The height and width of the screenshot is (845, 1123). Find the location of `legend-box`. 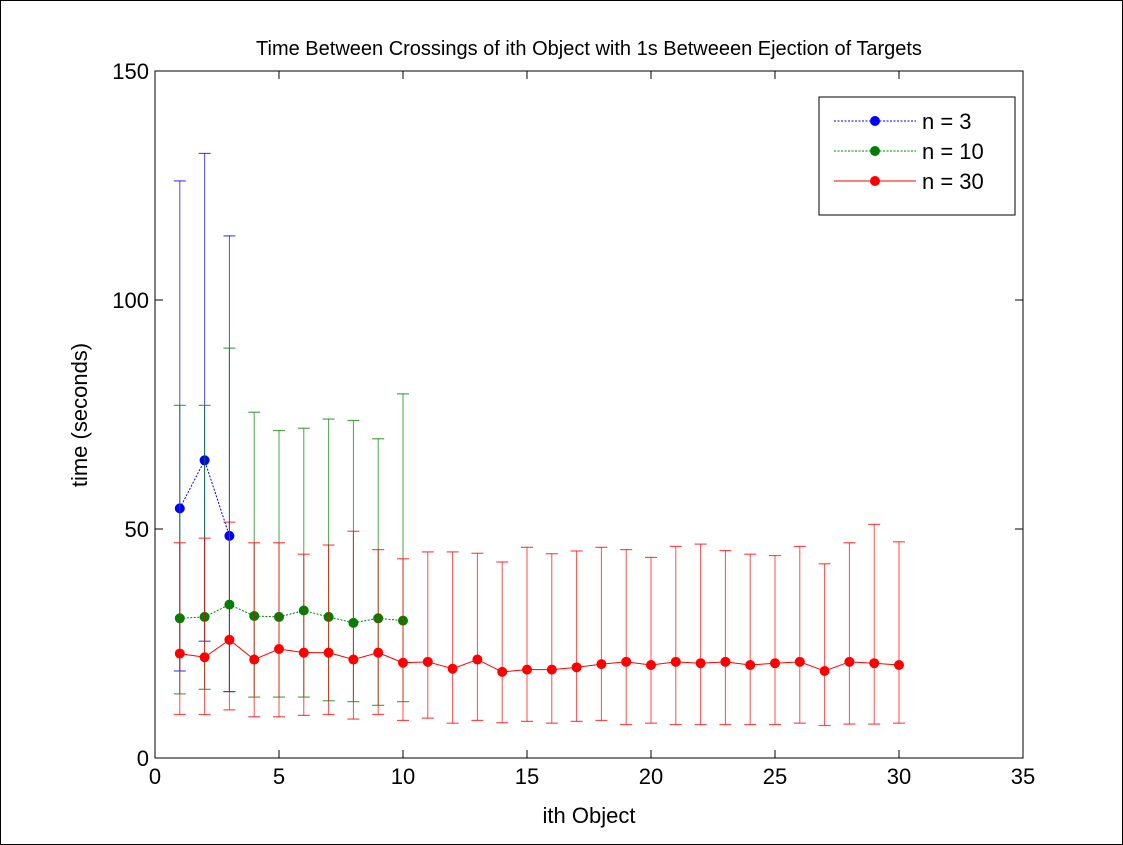

legend-box is located at coordinates (917, 156).